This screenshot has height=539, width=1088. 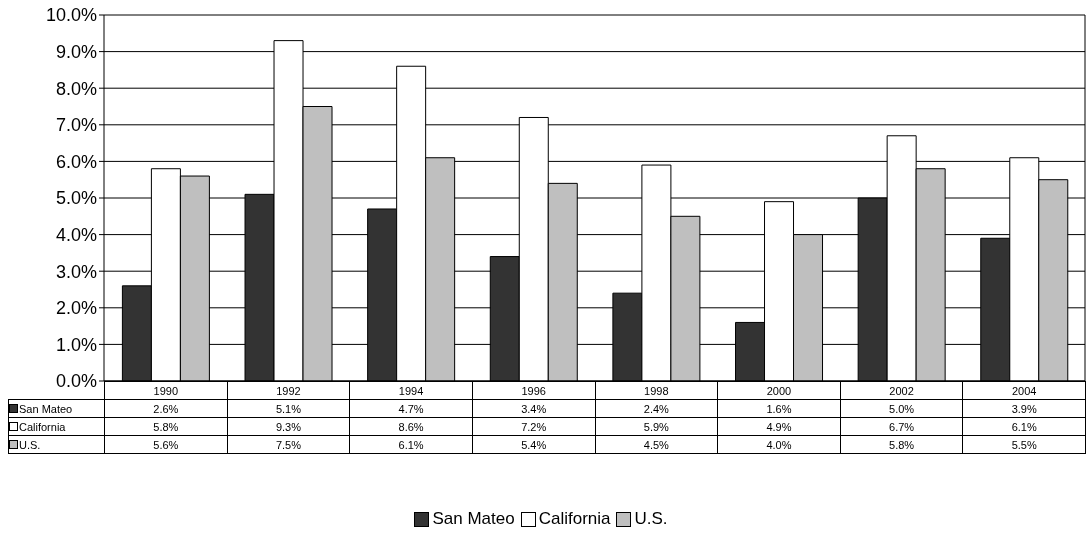 What do you see at coordinates (411, 426) in the screenshot?
I see `data-label: 8.6%` at bounding box center [411, 426].